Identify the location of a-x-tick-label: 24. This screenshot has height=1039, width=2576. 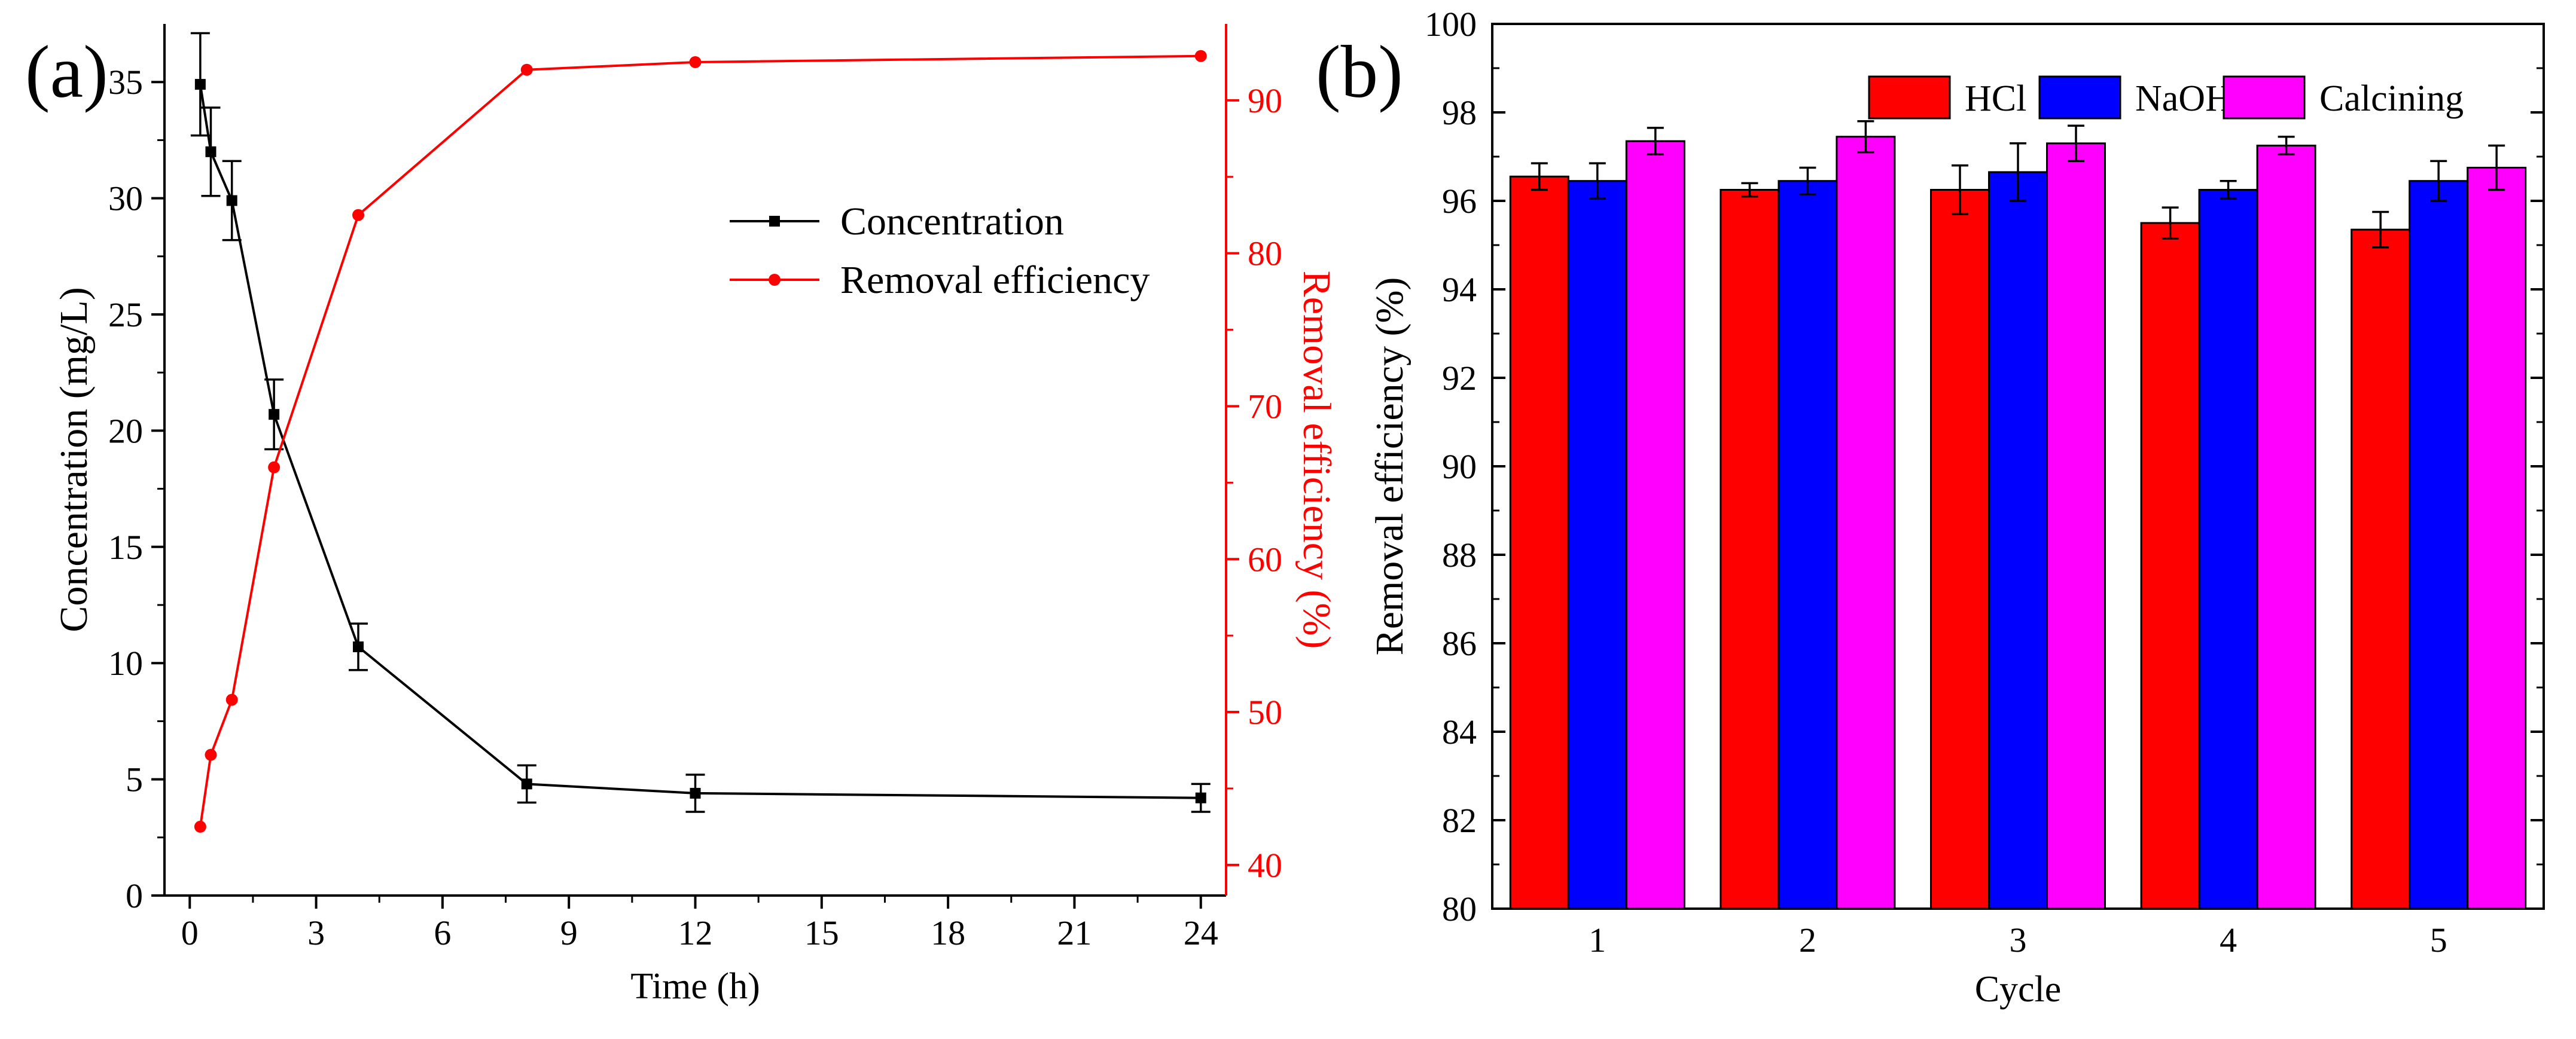
(1201, 933).